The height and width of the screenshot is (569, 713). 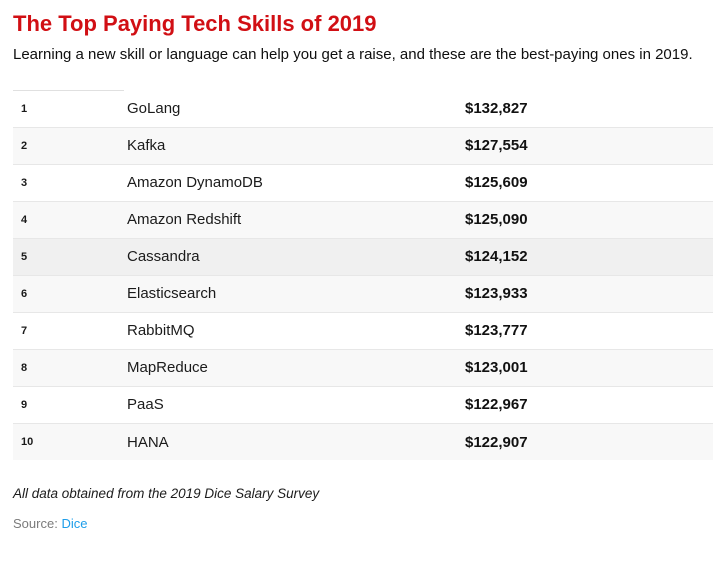 What do you see at coordinates (496, 146) in the screenshot?
I see `salary-cell: $127,554` at bounding box center [496, 146].